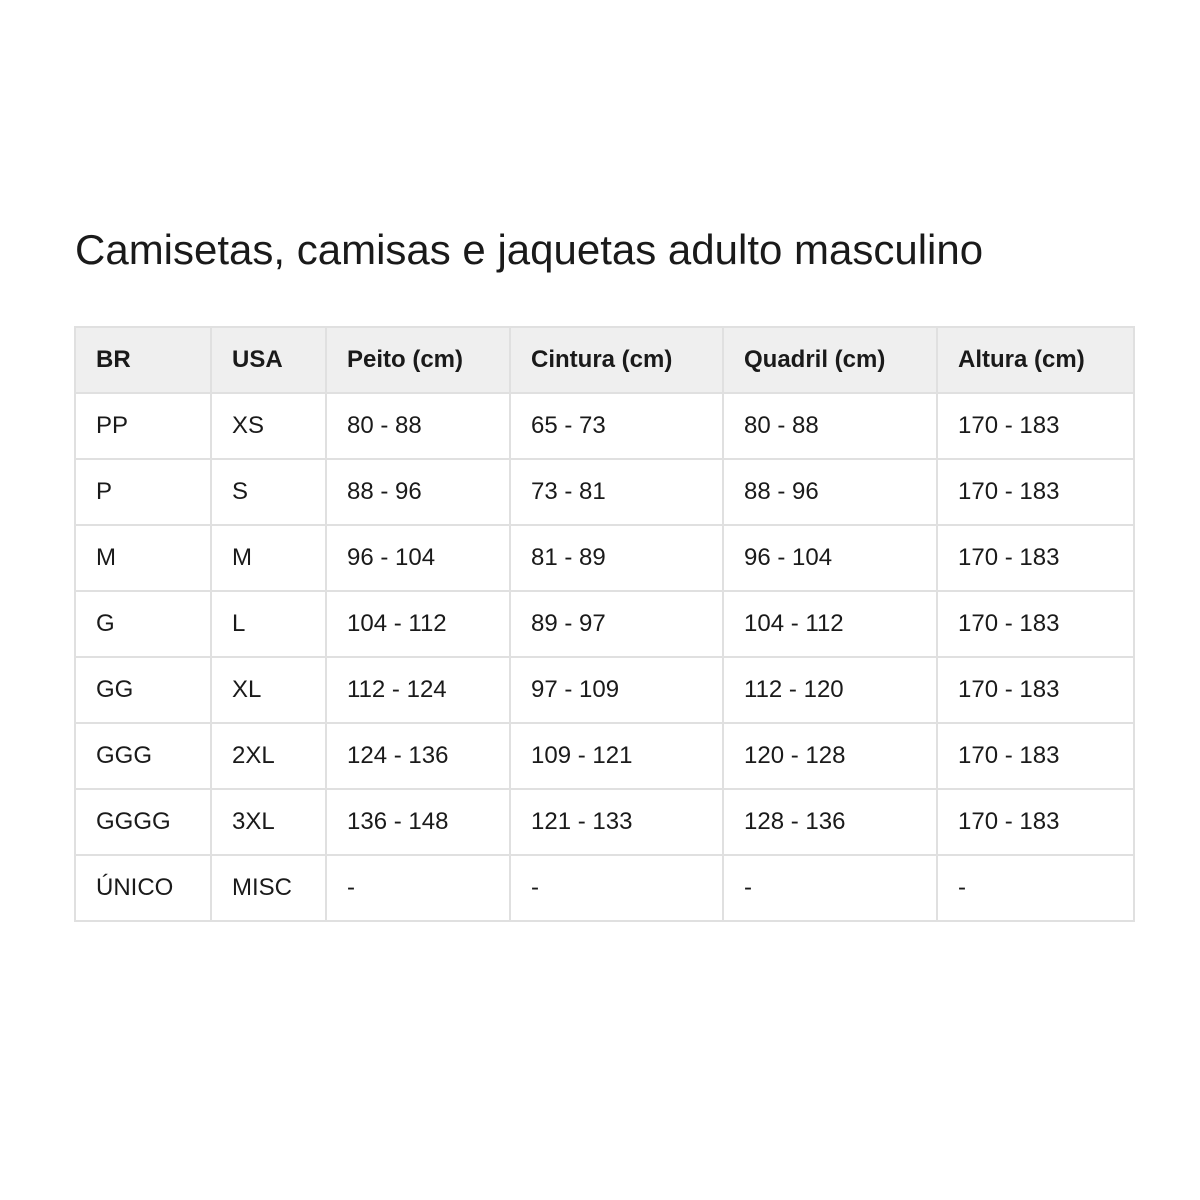 The height and width of the screenshot is (1200, 1200). Describe the element at coordinates (418, 756) in the screenshot. I see `table-cell: 124 - 136` at that location.